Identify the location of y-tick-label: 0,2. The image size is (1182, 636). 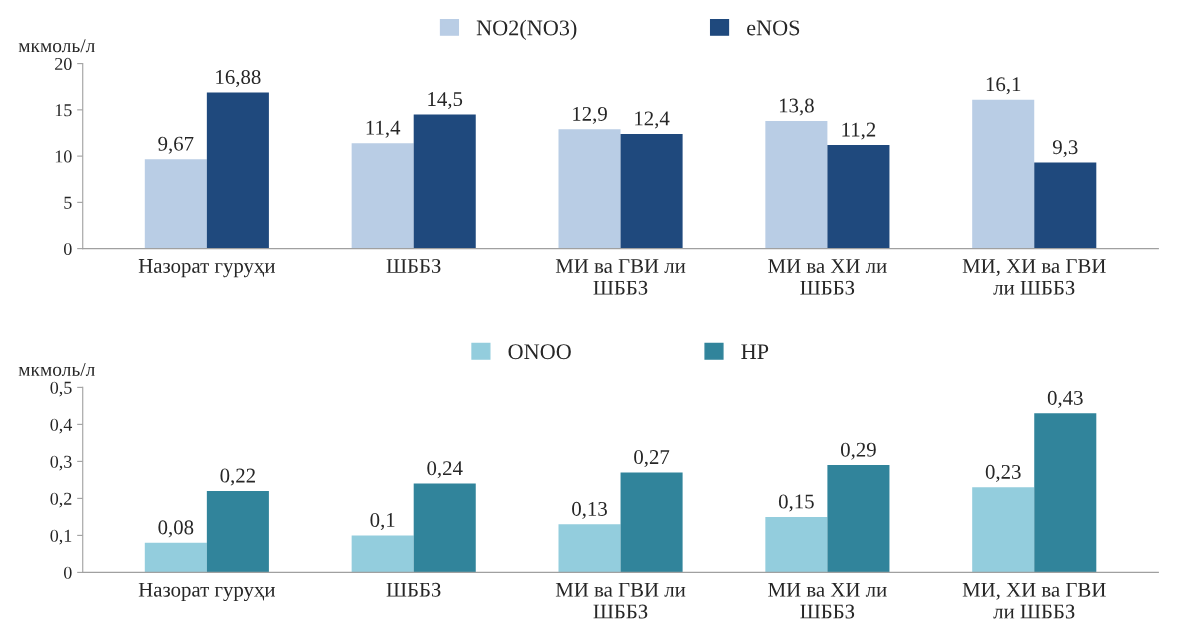
(61, 500).